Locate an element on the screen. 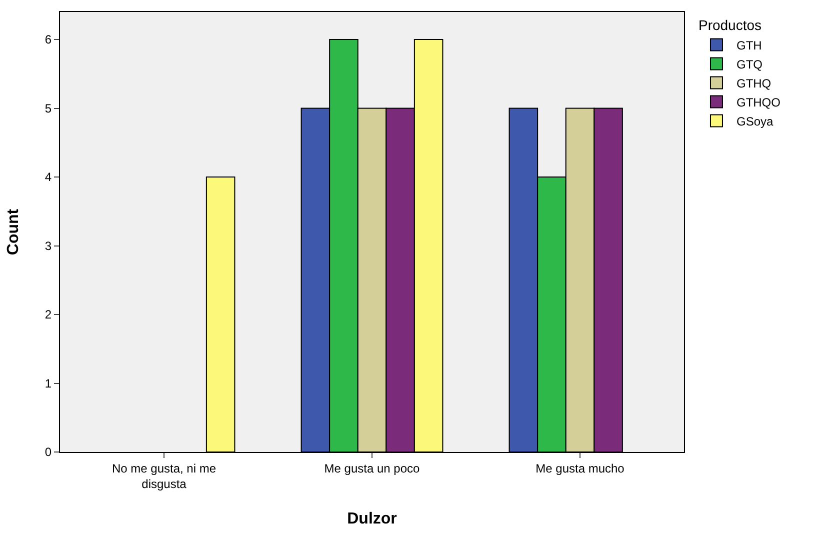 Image resolution: width=829 pixels, height=542 pixels. legend-label: GTHQO is located at coordinates (758, 102).